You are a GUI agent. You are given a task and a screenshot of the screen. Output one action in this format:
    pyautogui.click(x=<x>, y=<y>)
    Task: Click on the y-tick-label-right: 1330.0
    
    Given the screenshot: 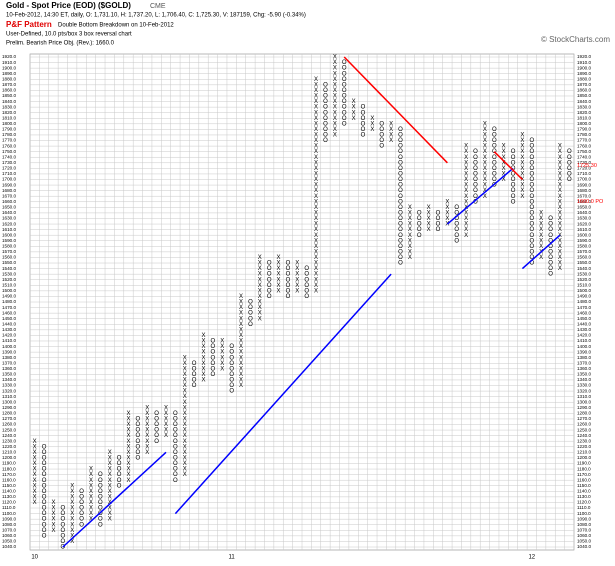 What is the action you would take?
    pyautogui.click(x=584, y=385)
    